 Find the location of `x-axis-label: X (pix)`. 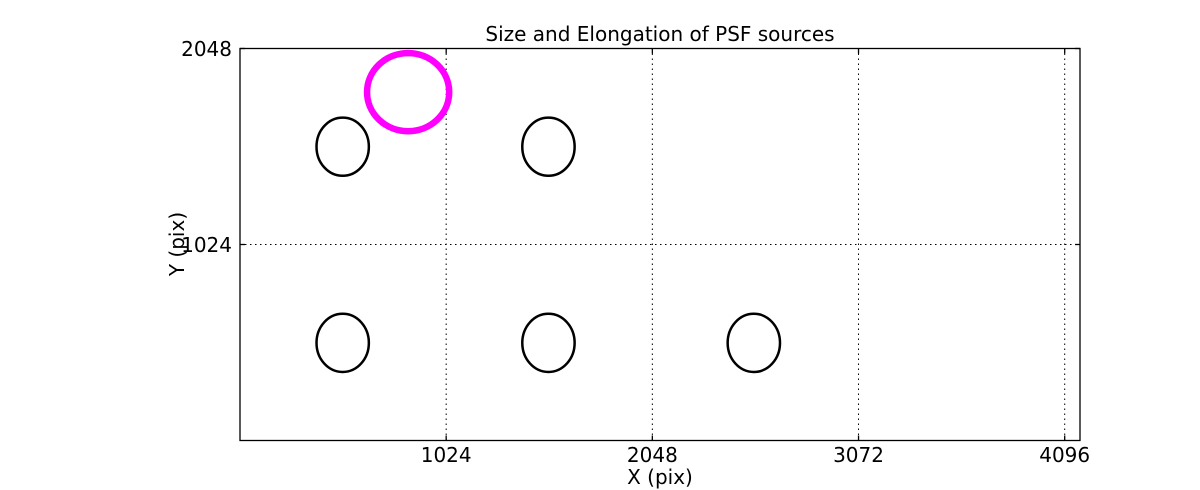

x-axis-label: X (pix) is located at coordinates (660, 477).